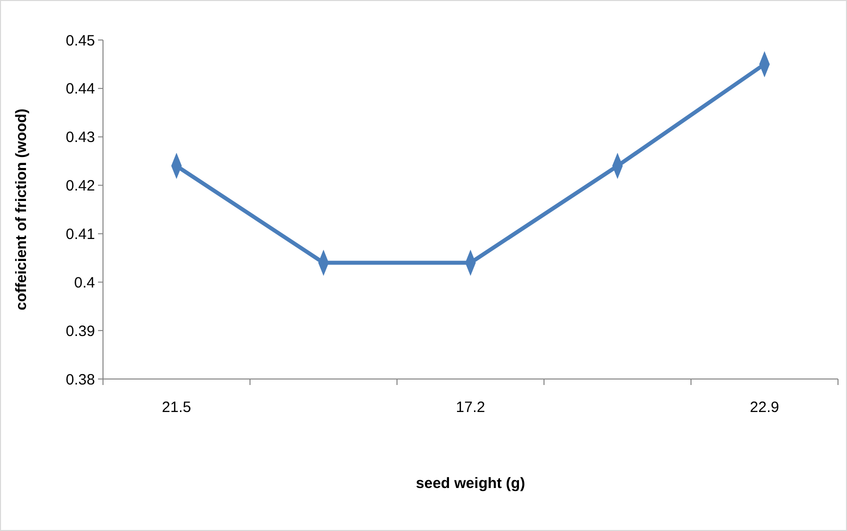 The height and width of the screenshot is (531, 847). I want to click on x-tick-label: 21.5, so click(177, 407).